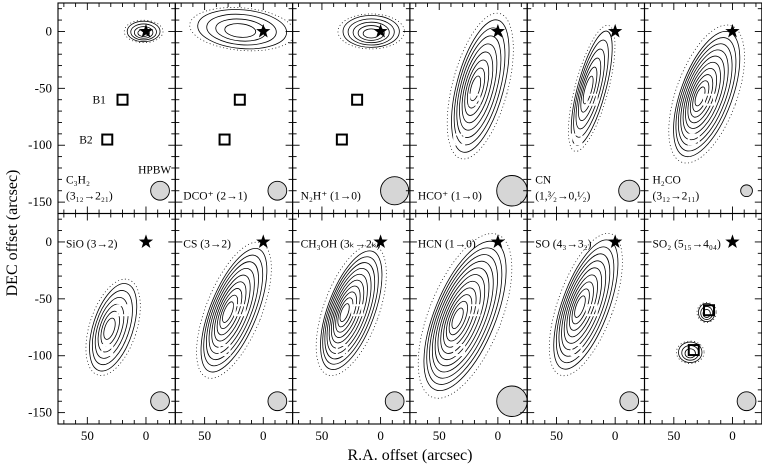 Image resolution: width=762 pixels, height=466 pixels. What do you see at coordinates (215, 197) in the screenshot?
I see `molecule-label: DCO⁺ (2→1)` at bounding box center [215, 197].